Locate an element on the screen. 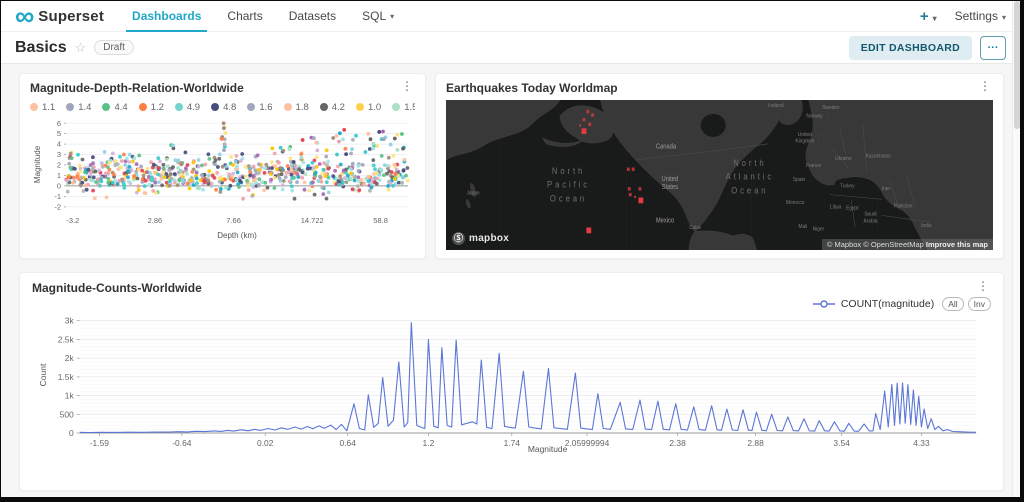 This screenshot has width=1024, height=502. svg-text: Norway is located at coordinates (814, 116).